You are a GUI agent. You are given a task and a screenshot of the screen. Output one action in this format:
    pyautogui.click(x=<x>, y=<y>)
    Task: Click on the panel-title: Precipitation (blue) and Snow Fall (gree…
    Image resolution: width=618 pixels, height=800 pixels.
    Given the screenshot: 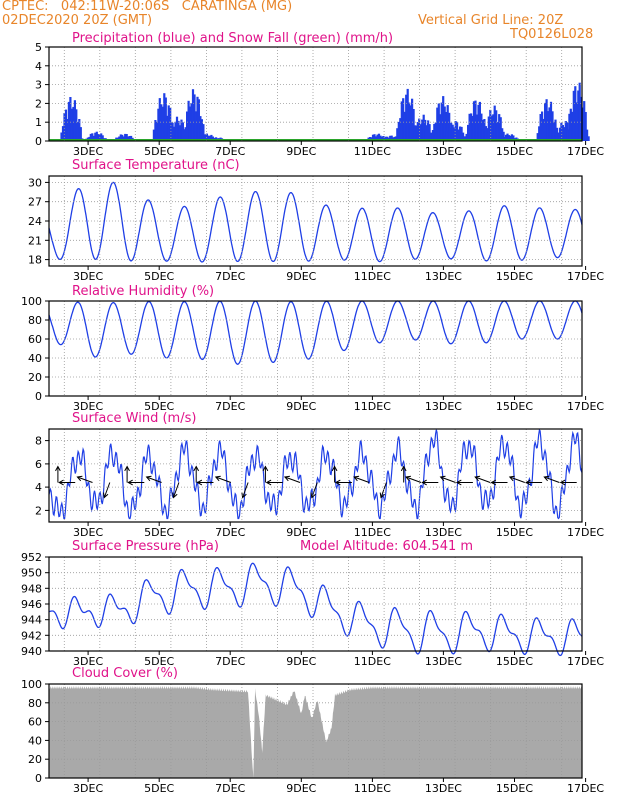 What is the action you would take?
    pyautogui.click(x=232, y=38)
    